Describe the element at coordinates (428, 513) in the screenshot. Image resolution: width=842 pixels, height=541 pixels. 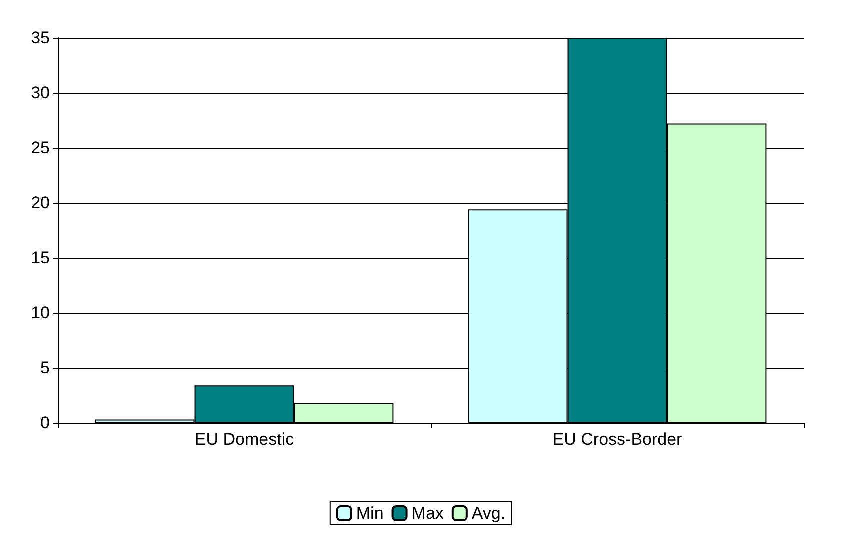
I see `legend-label: Max` at that location.